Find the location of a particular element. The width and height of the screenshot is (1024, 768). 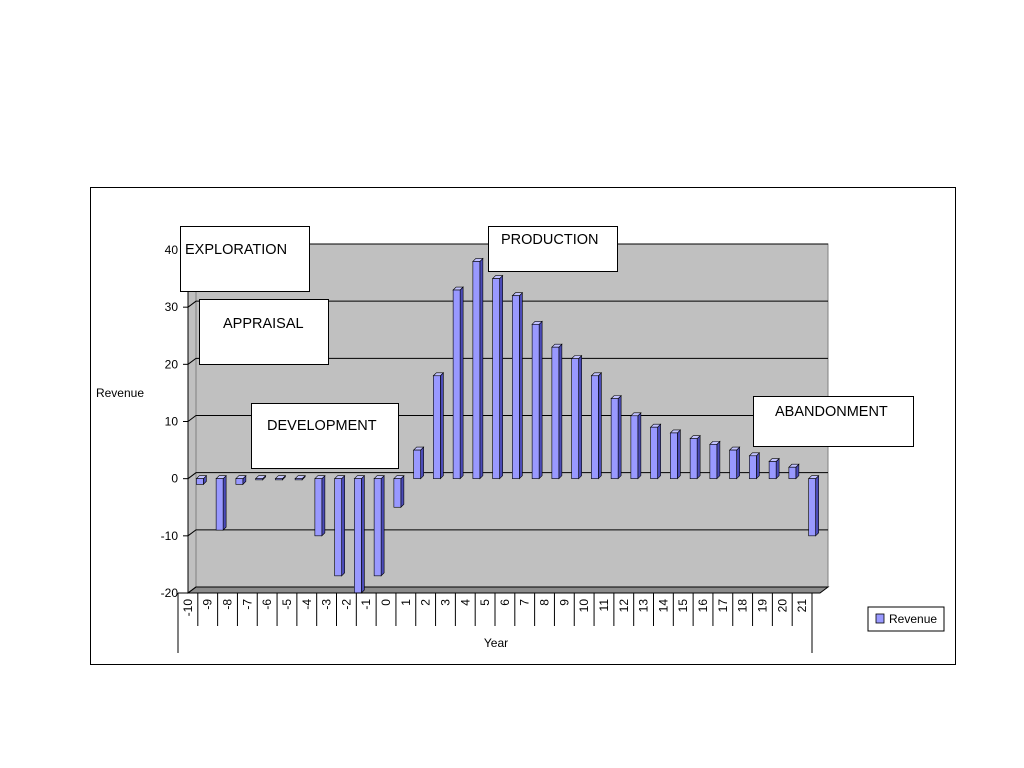

x-tick-label: -9 is located at coordinates (208, 604).